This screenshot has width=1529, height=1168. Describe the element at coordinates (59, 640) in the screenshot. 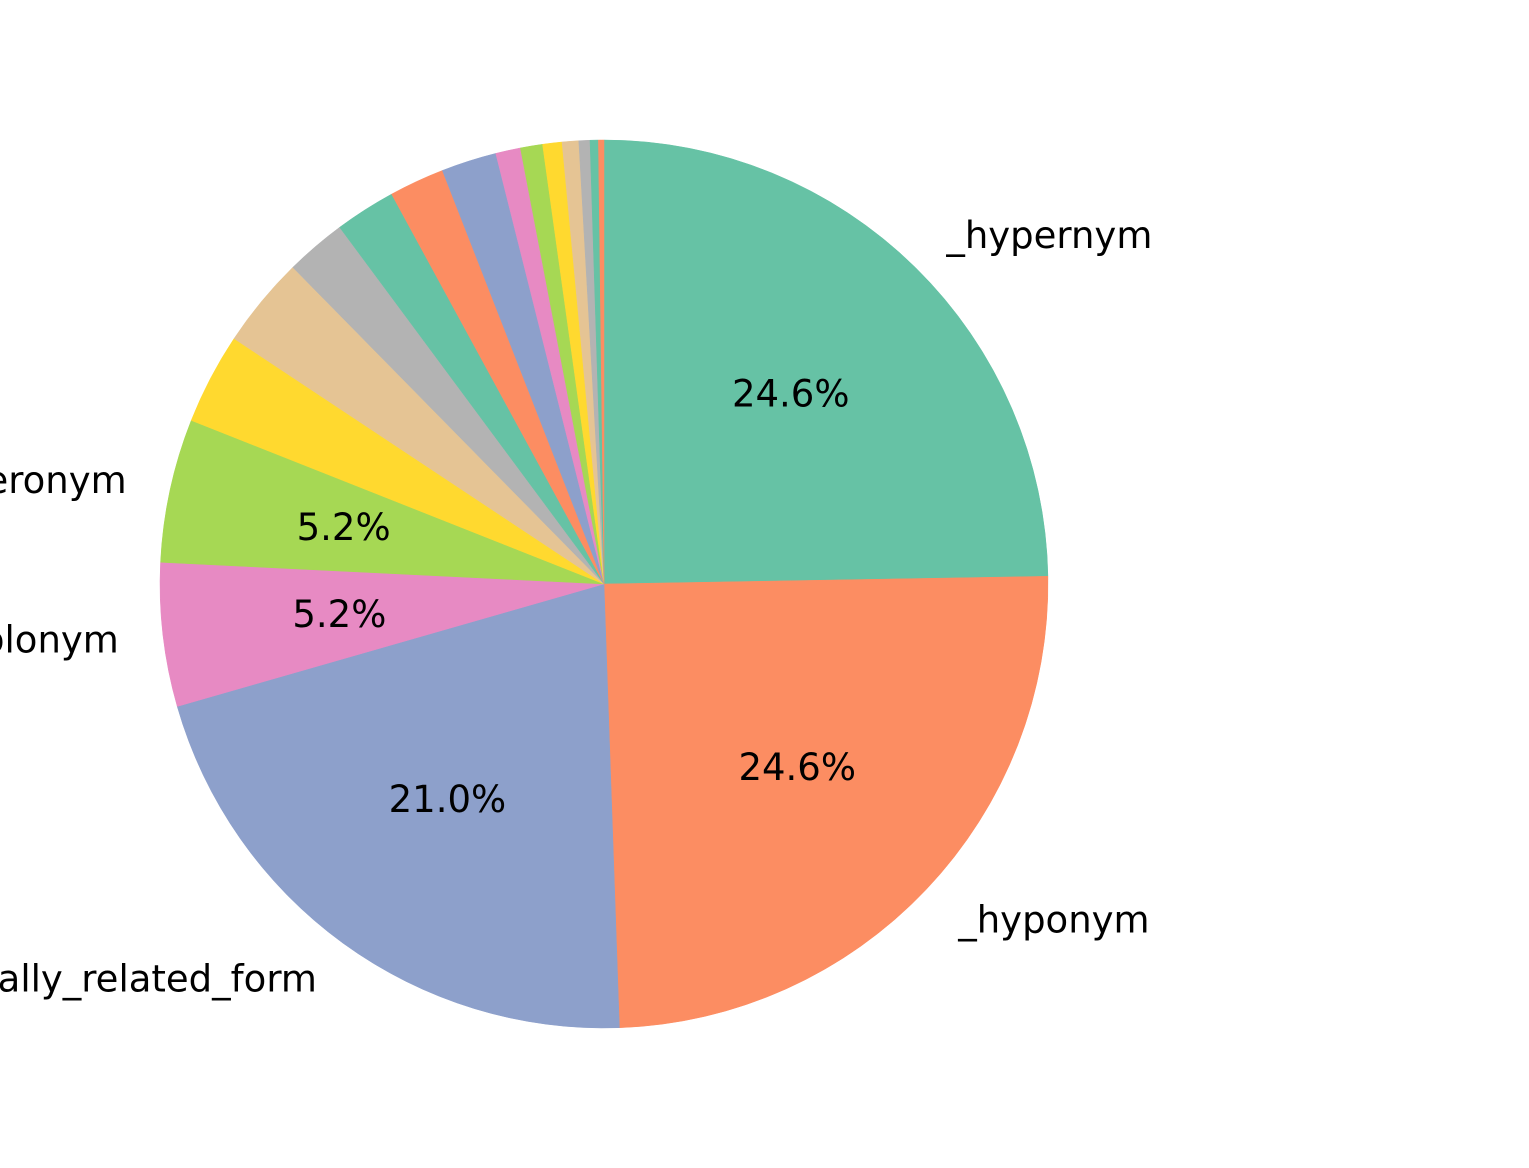

I see `slice-label: _member_holonym` at that location.